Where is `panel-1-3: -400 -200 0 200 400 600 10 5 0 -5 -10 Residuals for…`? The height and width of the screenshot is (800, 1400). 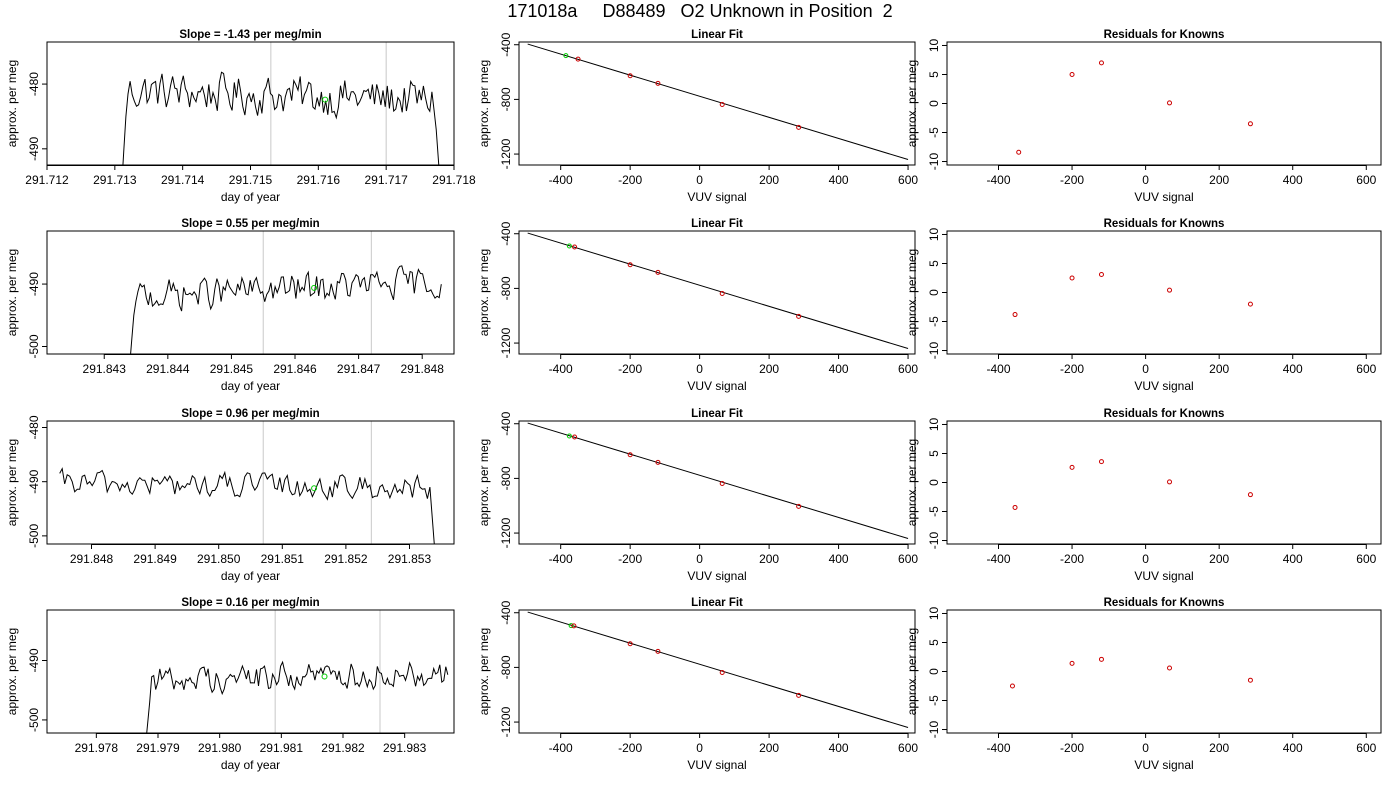
panel-1-3: -400 -200 0 200 400 600 10 5 0 -5 -10 Residuals for… is located at coordinates (1143, 116).